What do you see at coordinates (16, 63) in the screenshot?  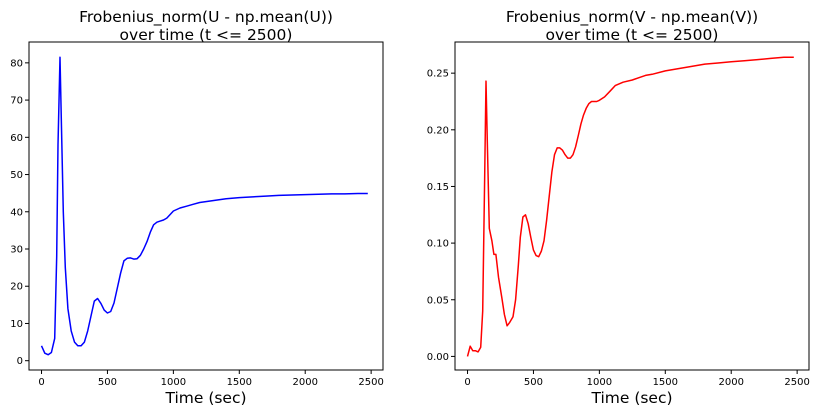 I see `y-tick-label: 80` at bounding box center [16, 63].